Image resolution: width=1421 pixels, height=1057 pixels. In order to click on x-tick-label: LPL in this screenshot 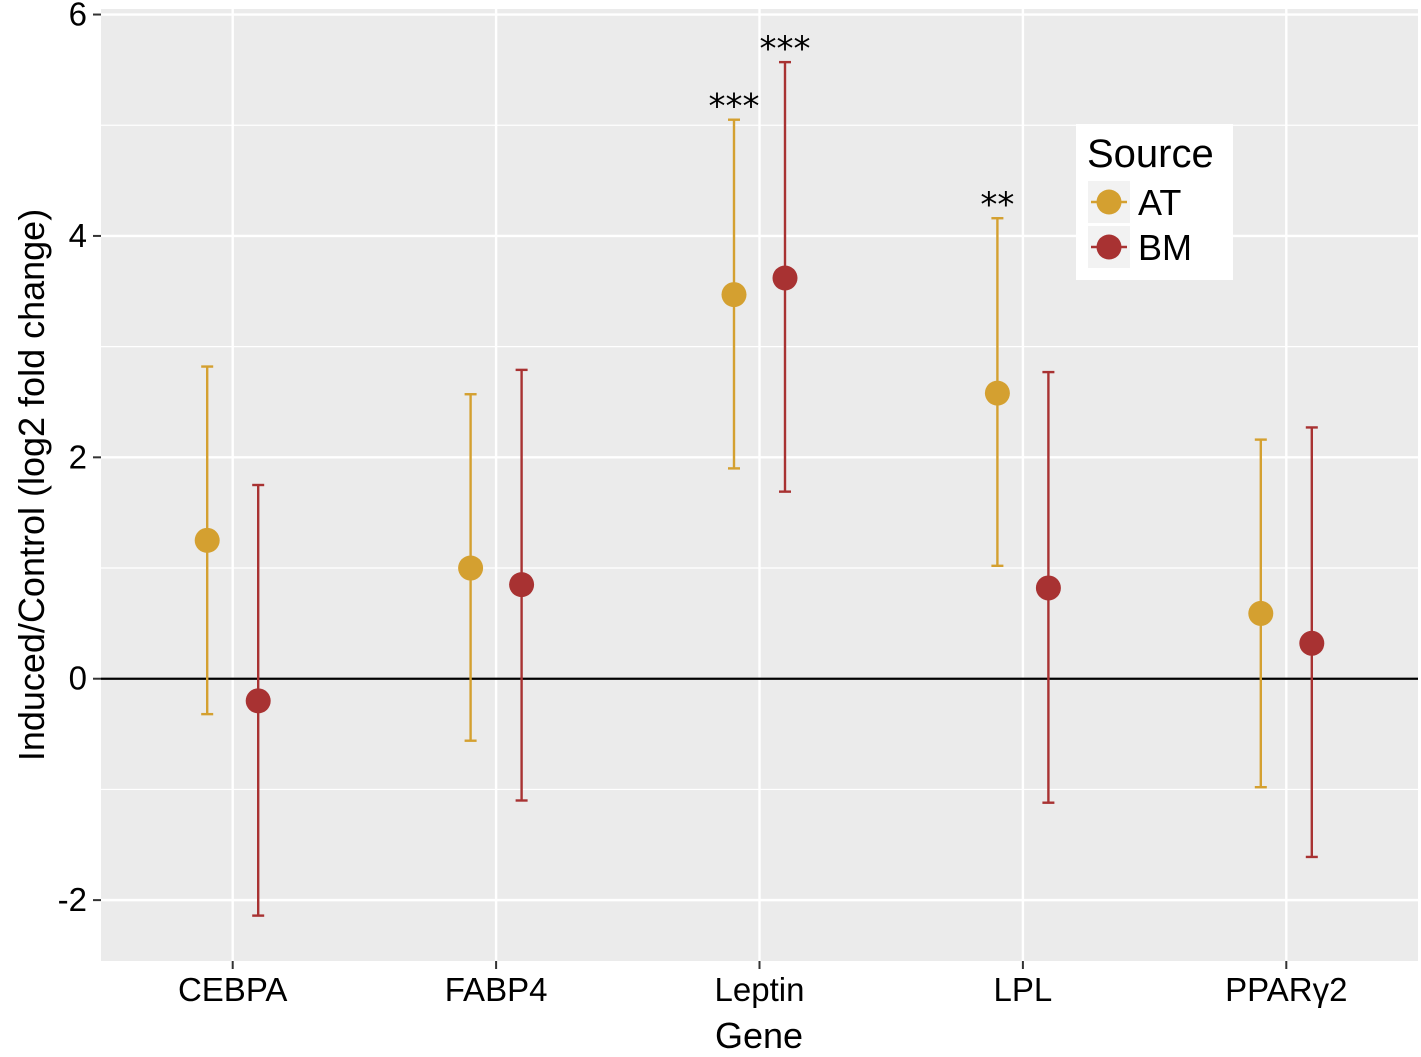, I will do `click(1023, 989)`.